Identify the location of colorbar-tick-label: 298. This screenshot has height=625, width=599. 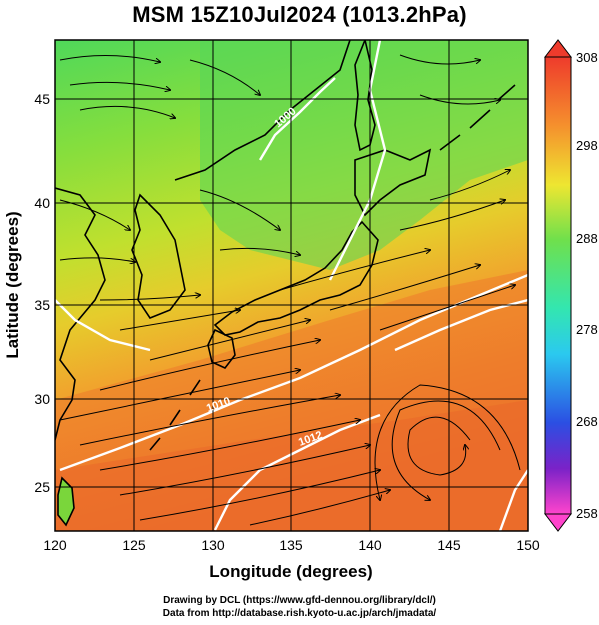
(587, 145).